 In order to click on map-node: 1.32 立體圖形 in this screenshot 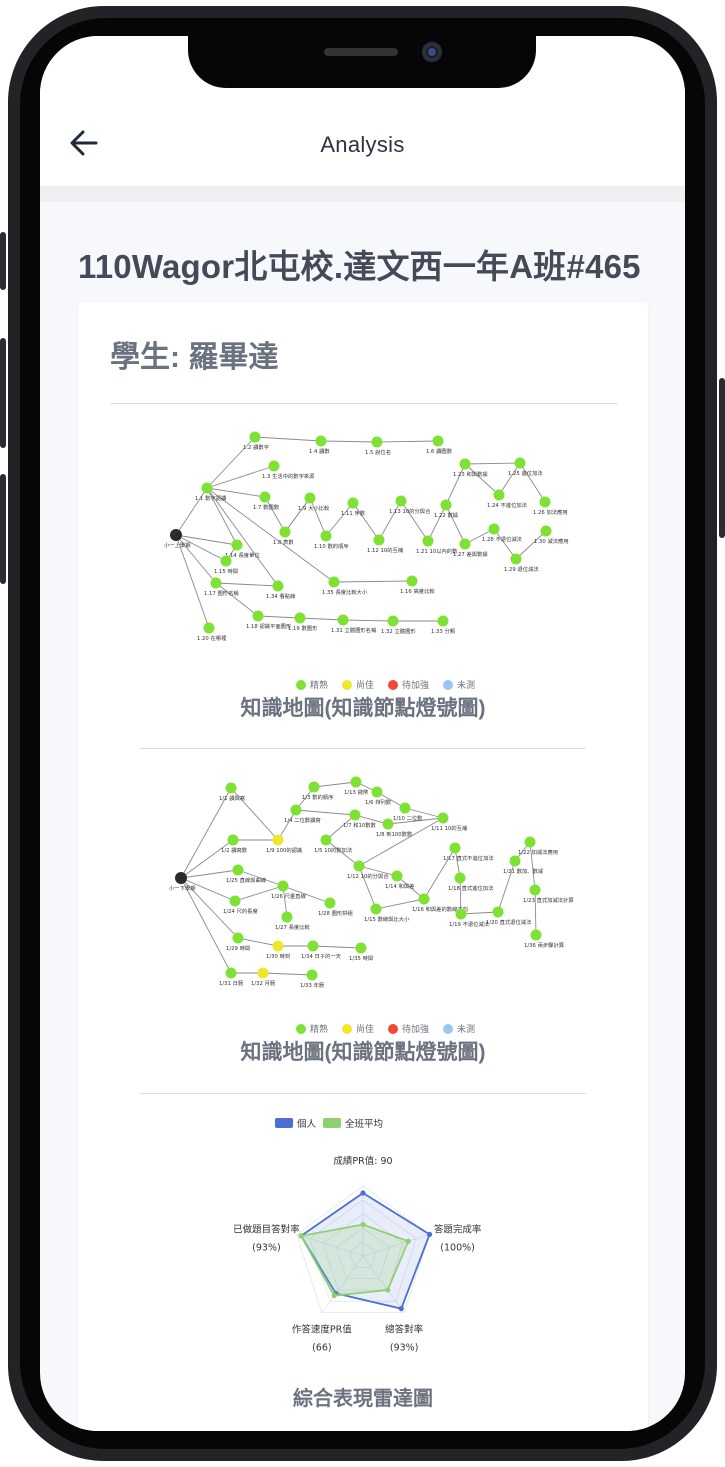, I will do `click(398, 625)`.